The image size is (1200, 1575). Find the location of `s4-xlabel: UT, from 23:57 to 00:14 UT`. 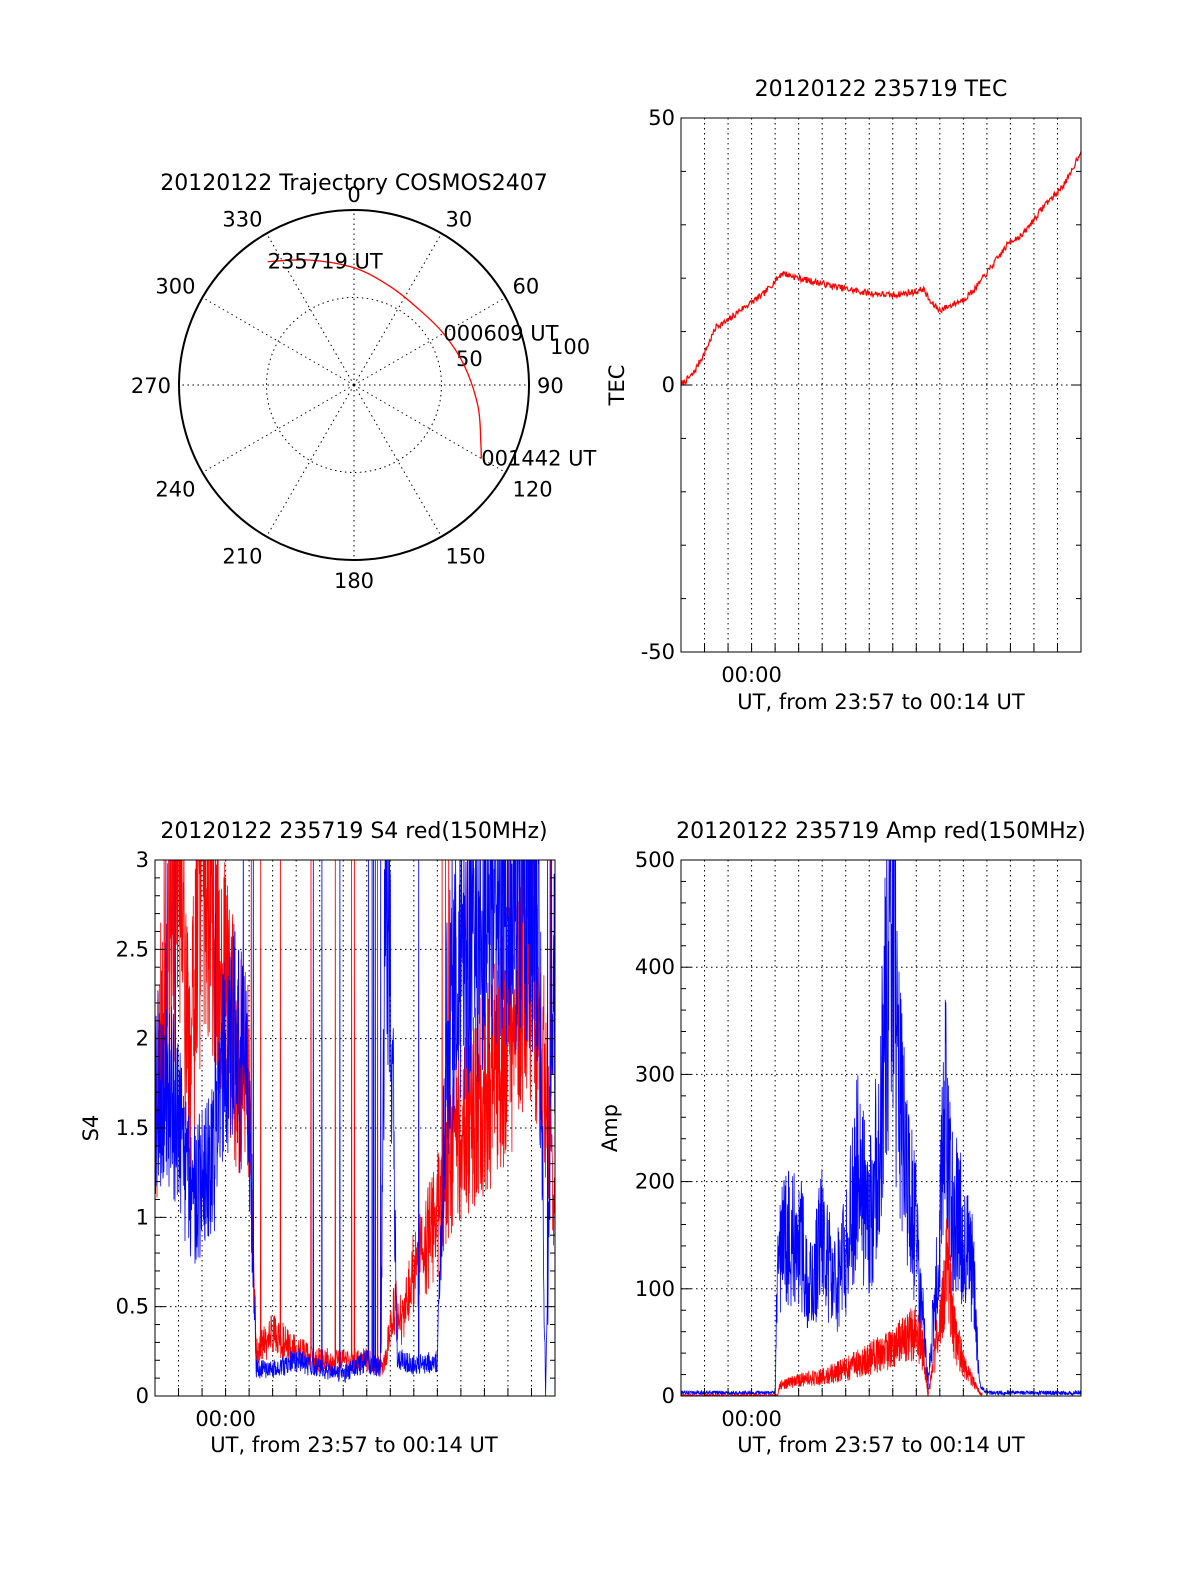

s4-xlabel: UT, from 23:57 to 00:14 UT is located at coordinates (354, 1445).